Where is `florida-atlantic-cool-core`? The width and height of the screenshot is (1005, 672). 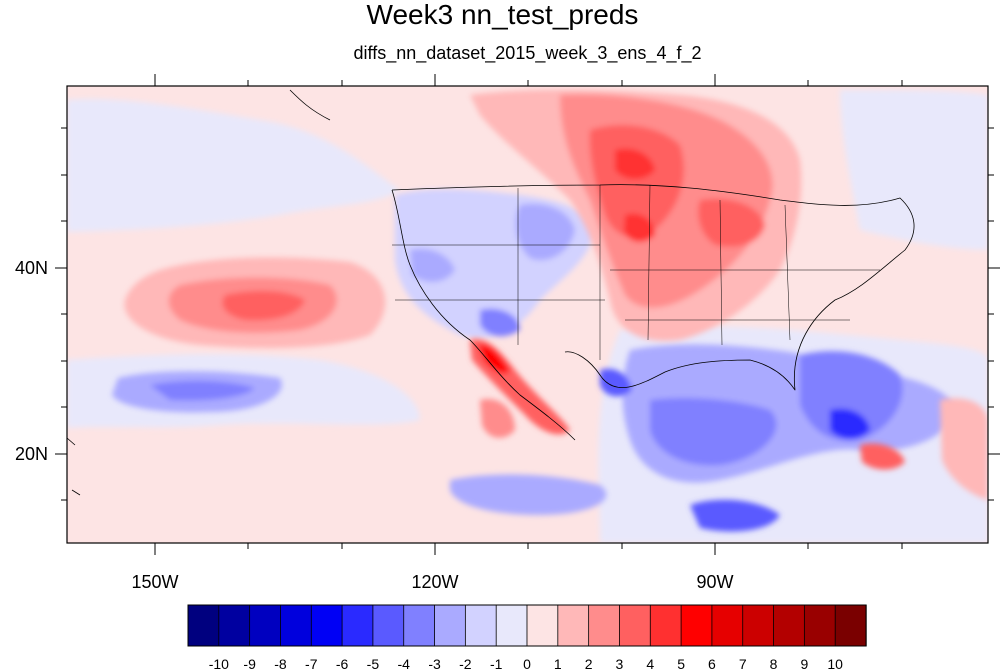 florida-atlantic-cool-core is located at coordinates (850, 423).